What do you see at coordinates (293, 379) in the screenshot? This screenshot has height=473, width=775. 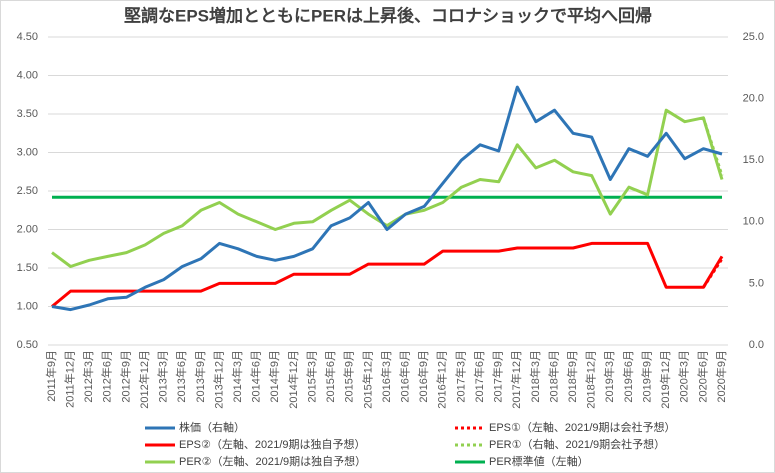 I see `x-tick-label: 2014年12月` at bounding box center [293, 379].